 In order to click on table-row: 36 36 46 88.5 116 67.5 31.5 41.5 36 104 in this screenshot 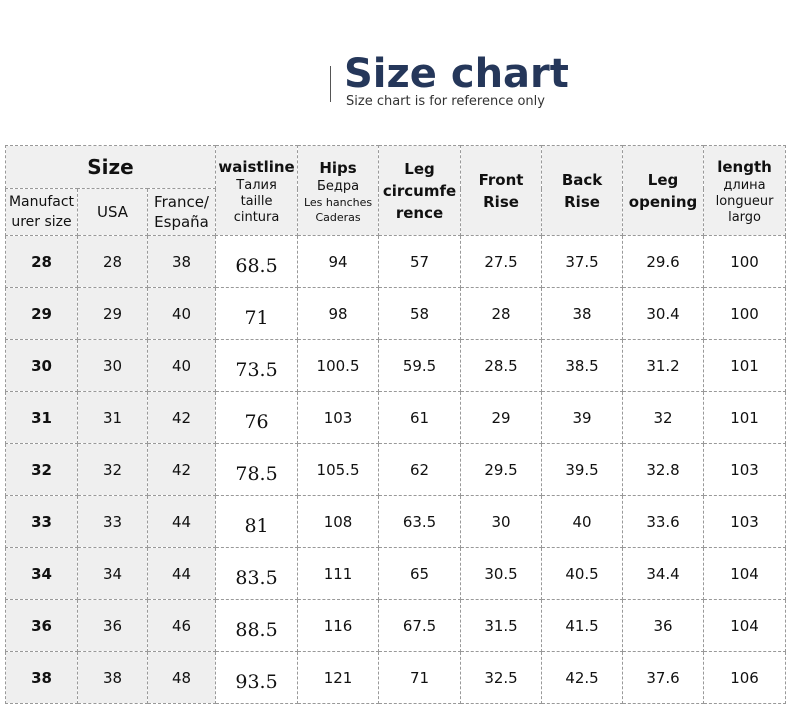, I will do `click(396, 625)`.